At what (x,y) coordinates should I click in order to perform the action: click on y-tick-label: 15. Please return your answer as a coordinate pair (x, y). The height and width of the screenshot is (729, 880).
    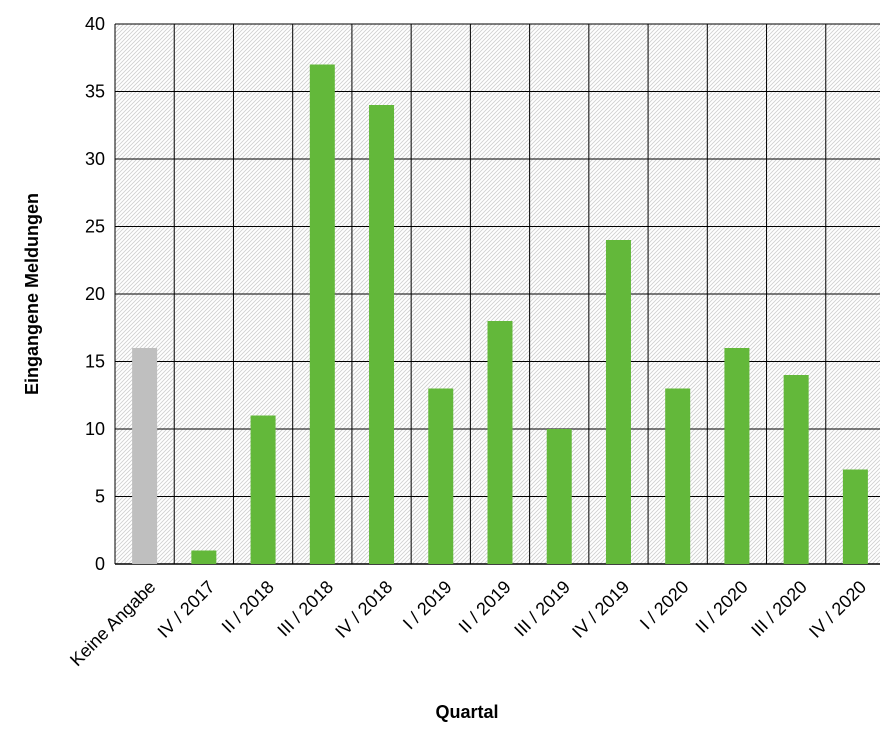
    Looking at the image, I should click on (95, 362).